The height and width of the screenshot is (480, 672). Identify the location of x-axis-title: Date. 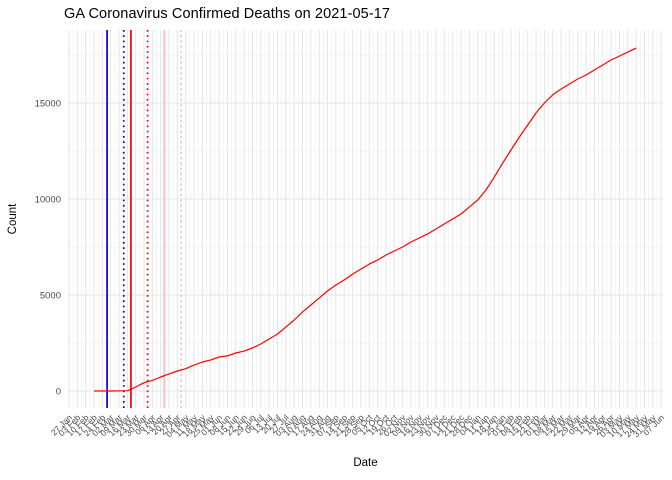
(365, 463).